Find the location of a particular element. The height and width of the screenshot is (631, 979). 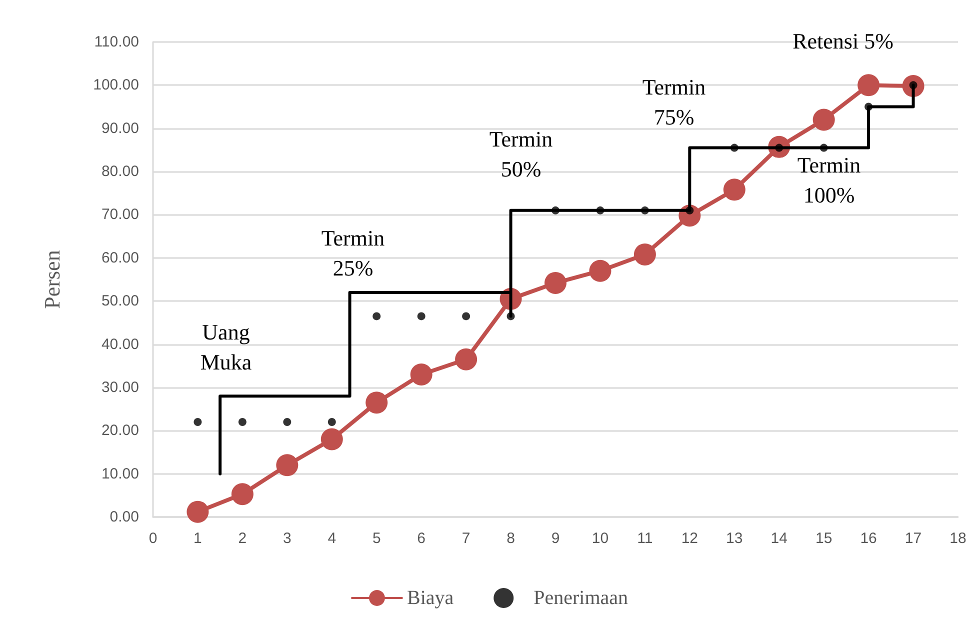

annotation: Termin 100% is located at coordinates (829, 180).